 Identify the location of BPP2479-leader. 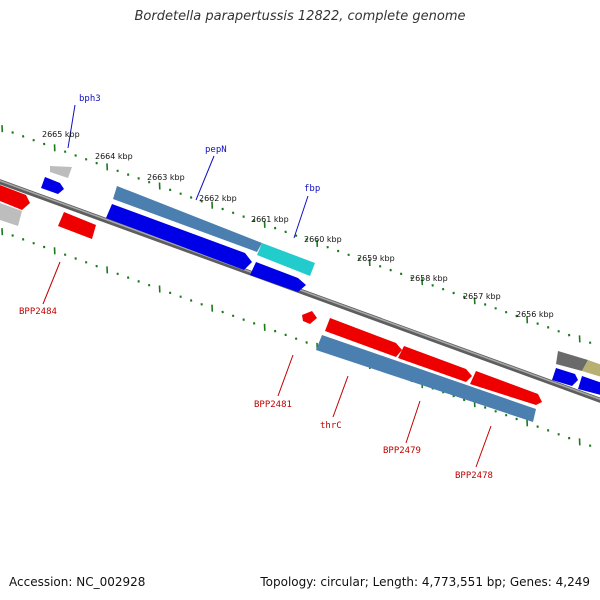
(413, 422).